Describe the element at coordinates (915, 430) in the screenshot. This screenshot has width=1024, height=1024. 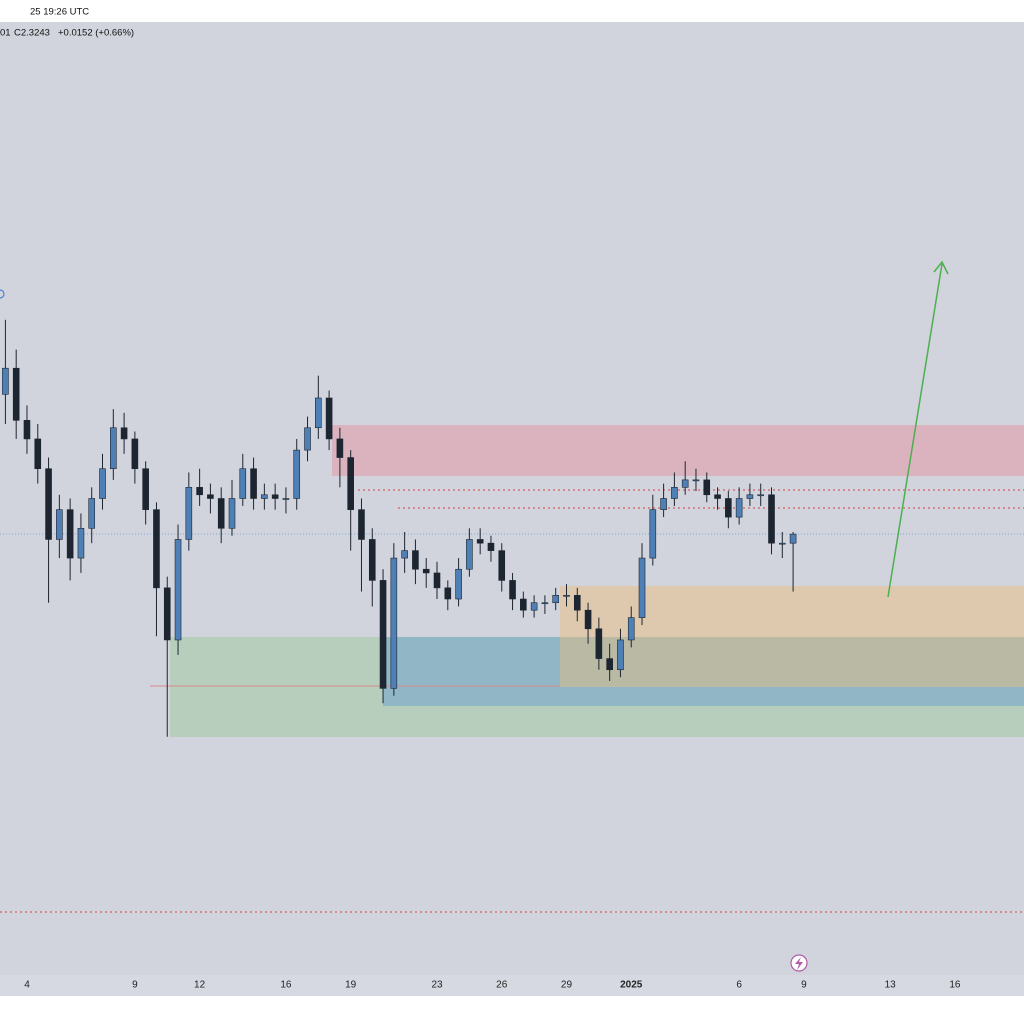
I see `arrow` at that location.